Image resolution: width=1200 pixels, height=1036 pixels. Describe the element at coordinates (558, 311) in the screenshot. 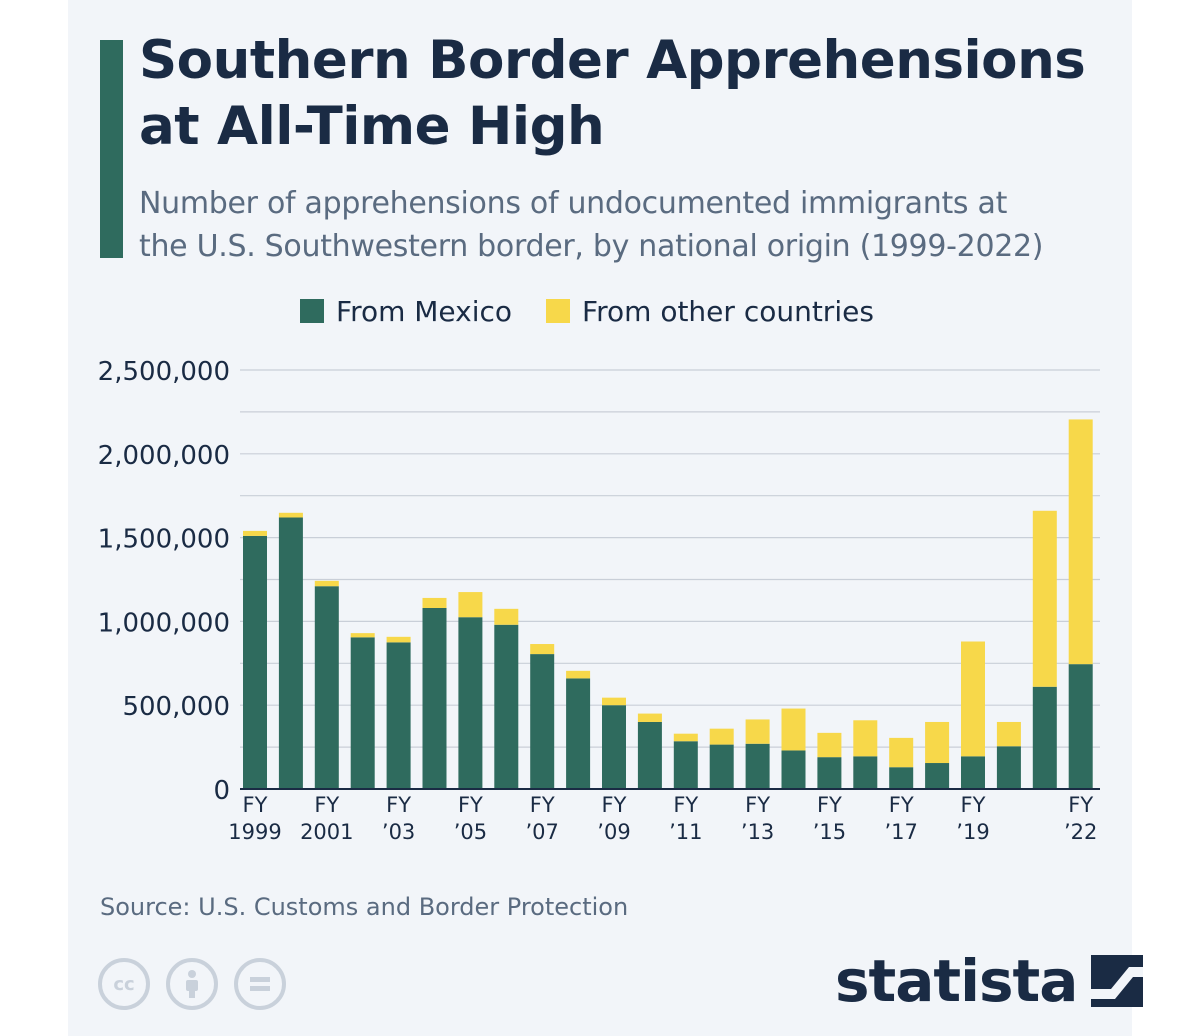

I see `legend-swatch-other` at that location.